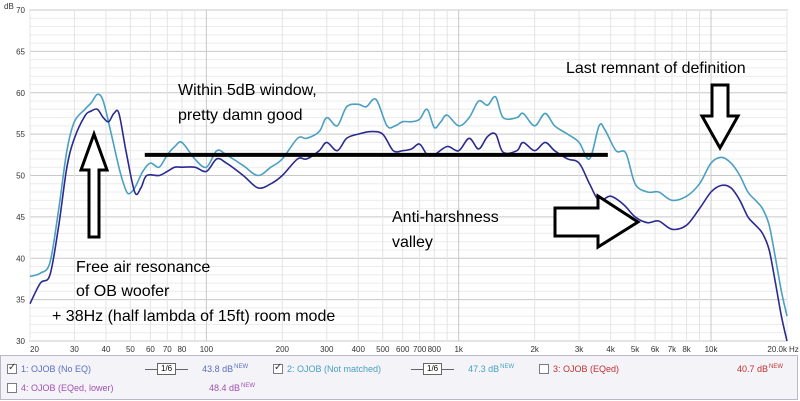 Image resolution: width=800 pixels, height=401 pixels. What do you see at coordinates (760, 369) in the screenshot?
I see `legend-level-3: 40.7 dBNEW` at bounding box center [760, 369].